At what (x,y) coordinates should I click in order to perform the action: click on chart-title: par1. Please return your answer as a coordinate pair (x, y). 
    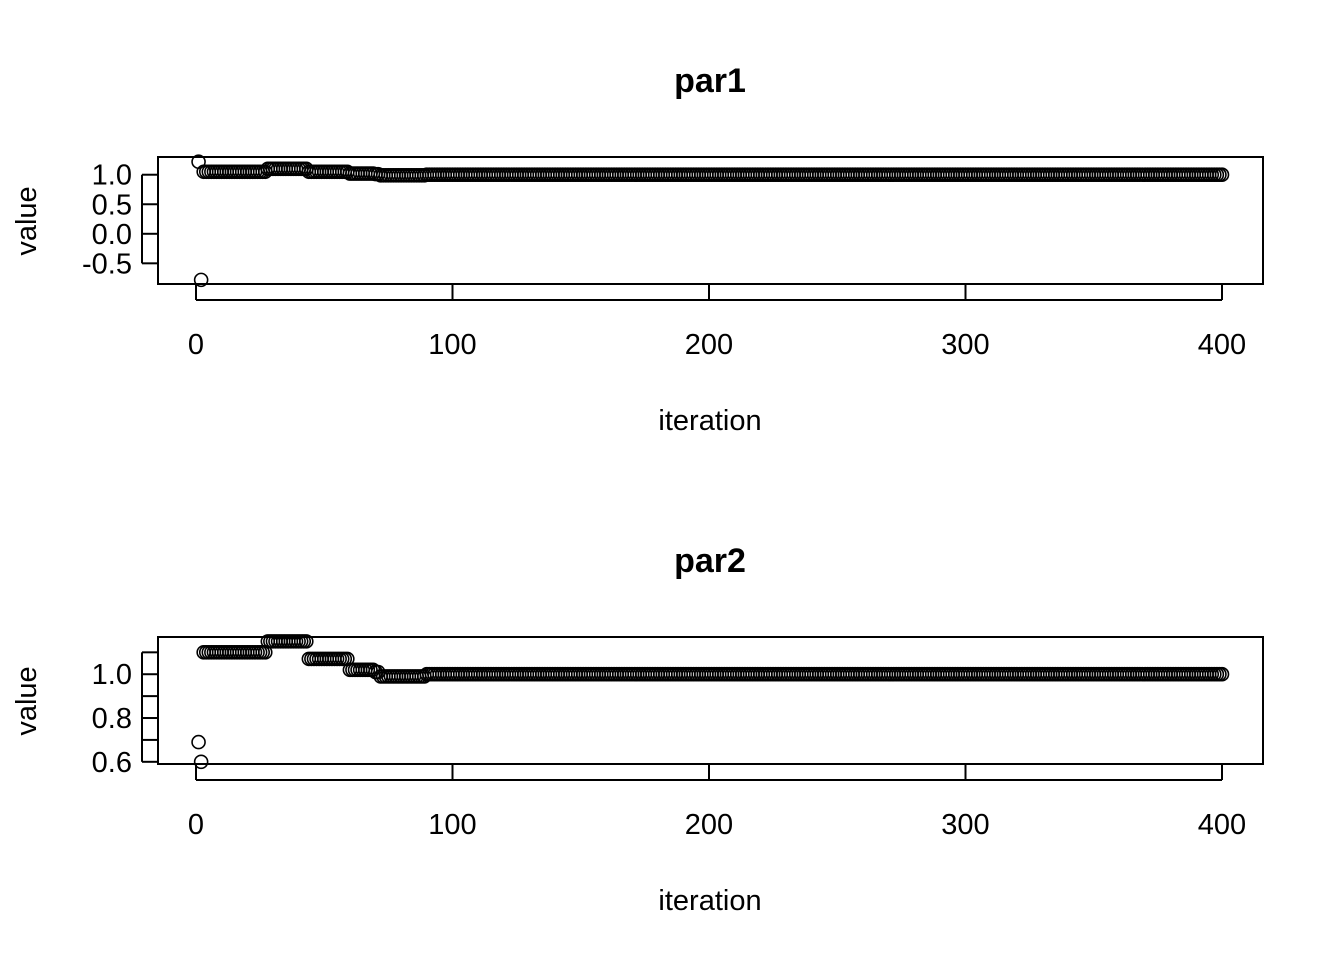
    Looking at the image, I should click on (710, 81).